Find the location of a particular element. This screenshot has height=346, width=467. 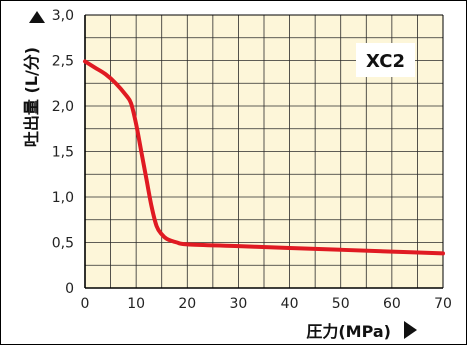

annotation-label: XC2 is located at coordinates (385, 61).